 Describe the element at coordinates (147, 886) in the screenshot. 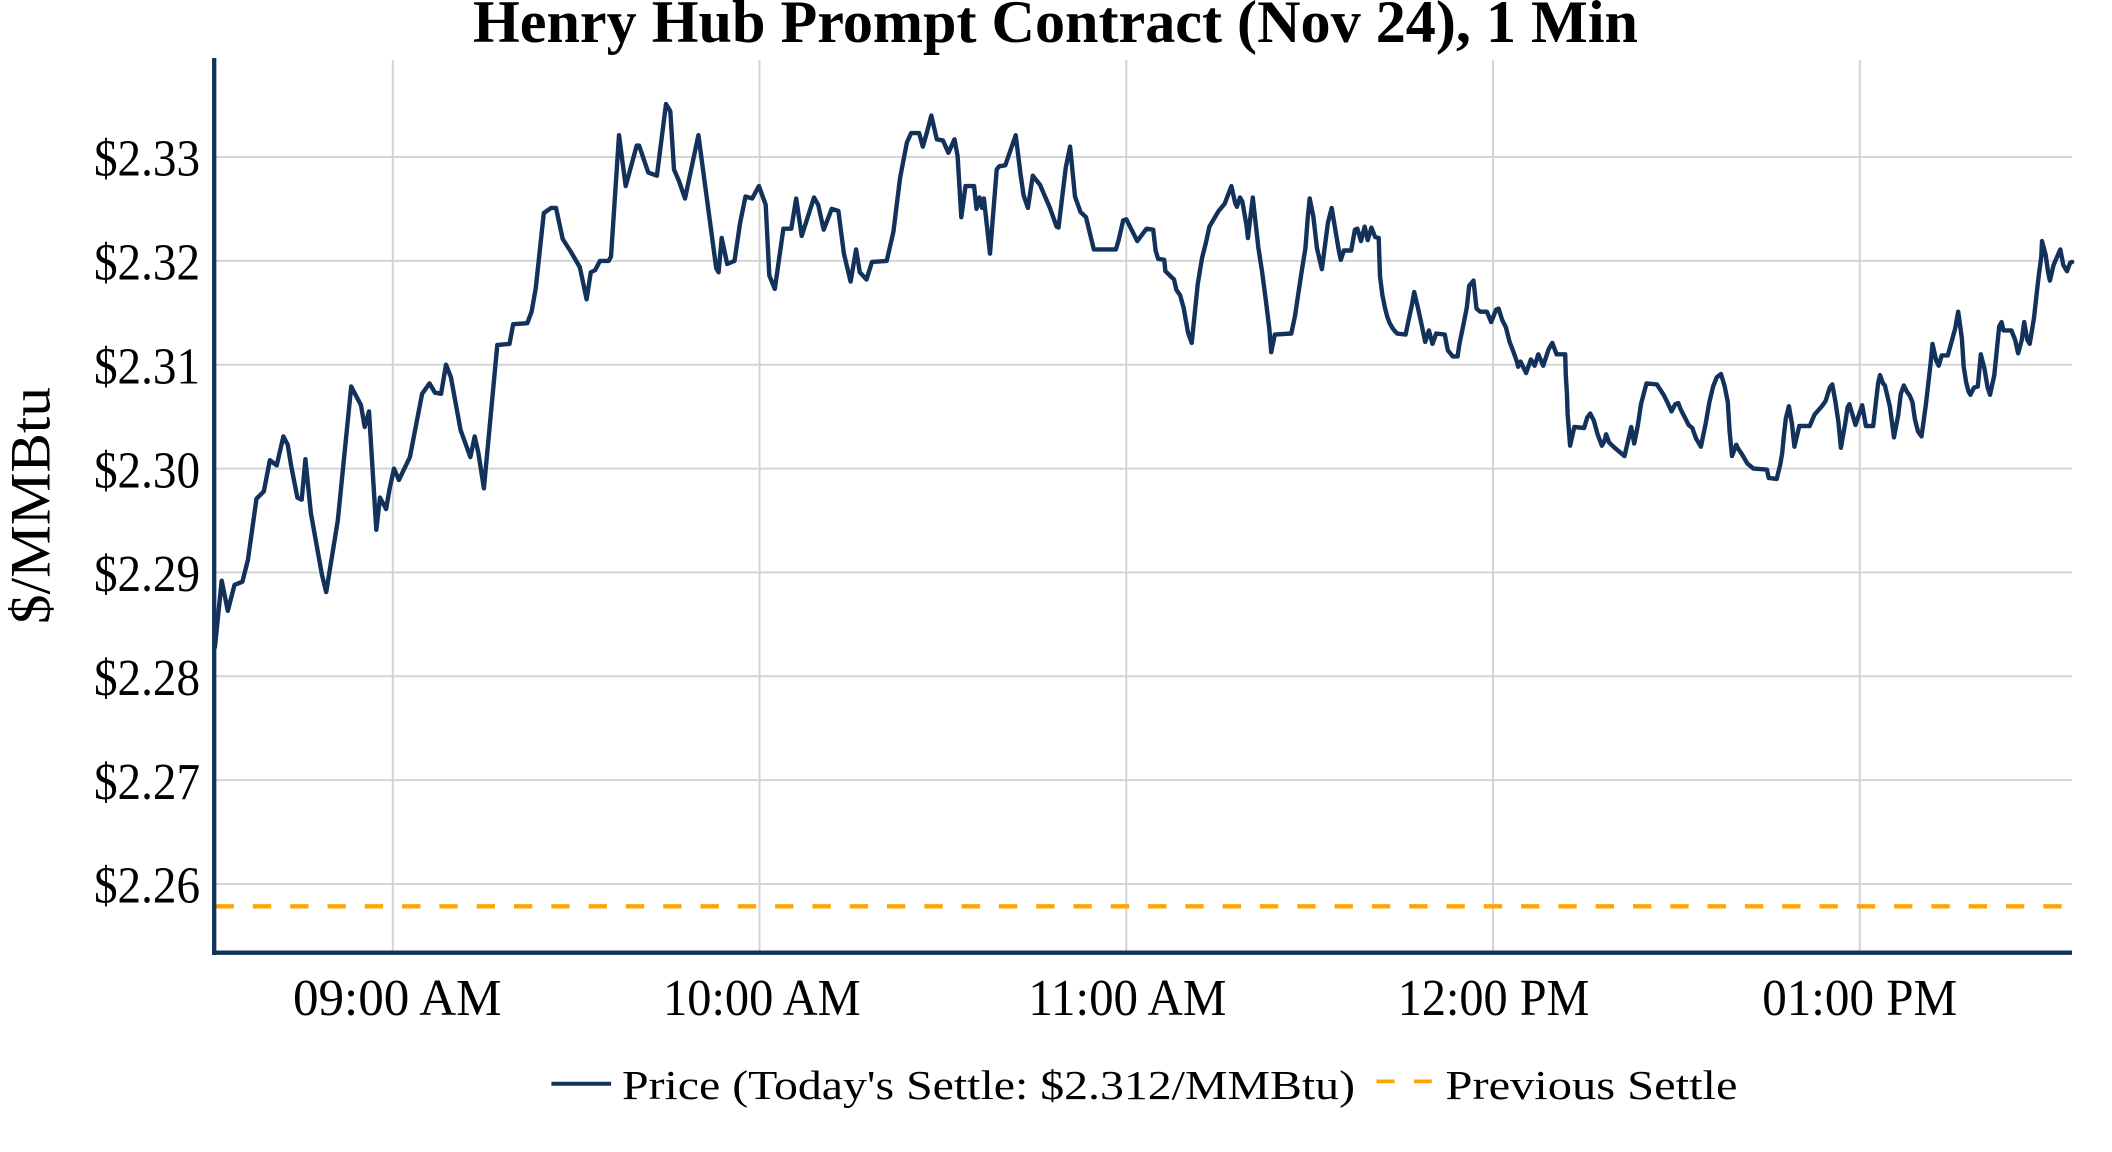

I see `svg-text: $2.26` at that location.